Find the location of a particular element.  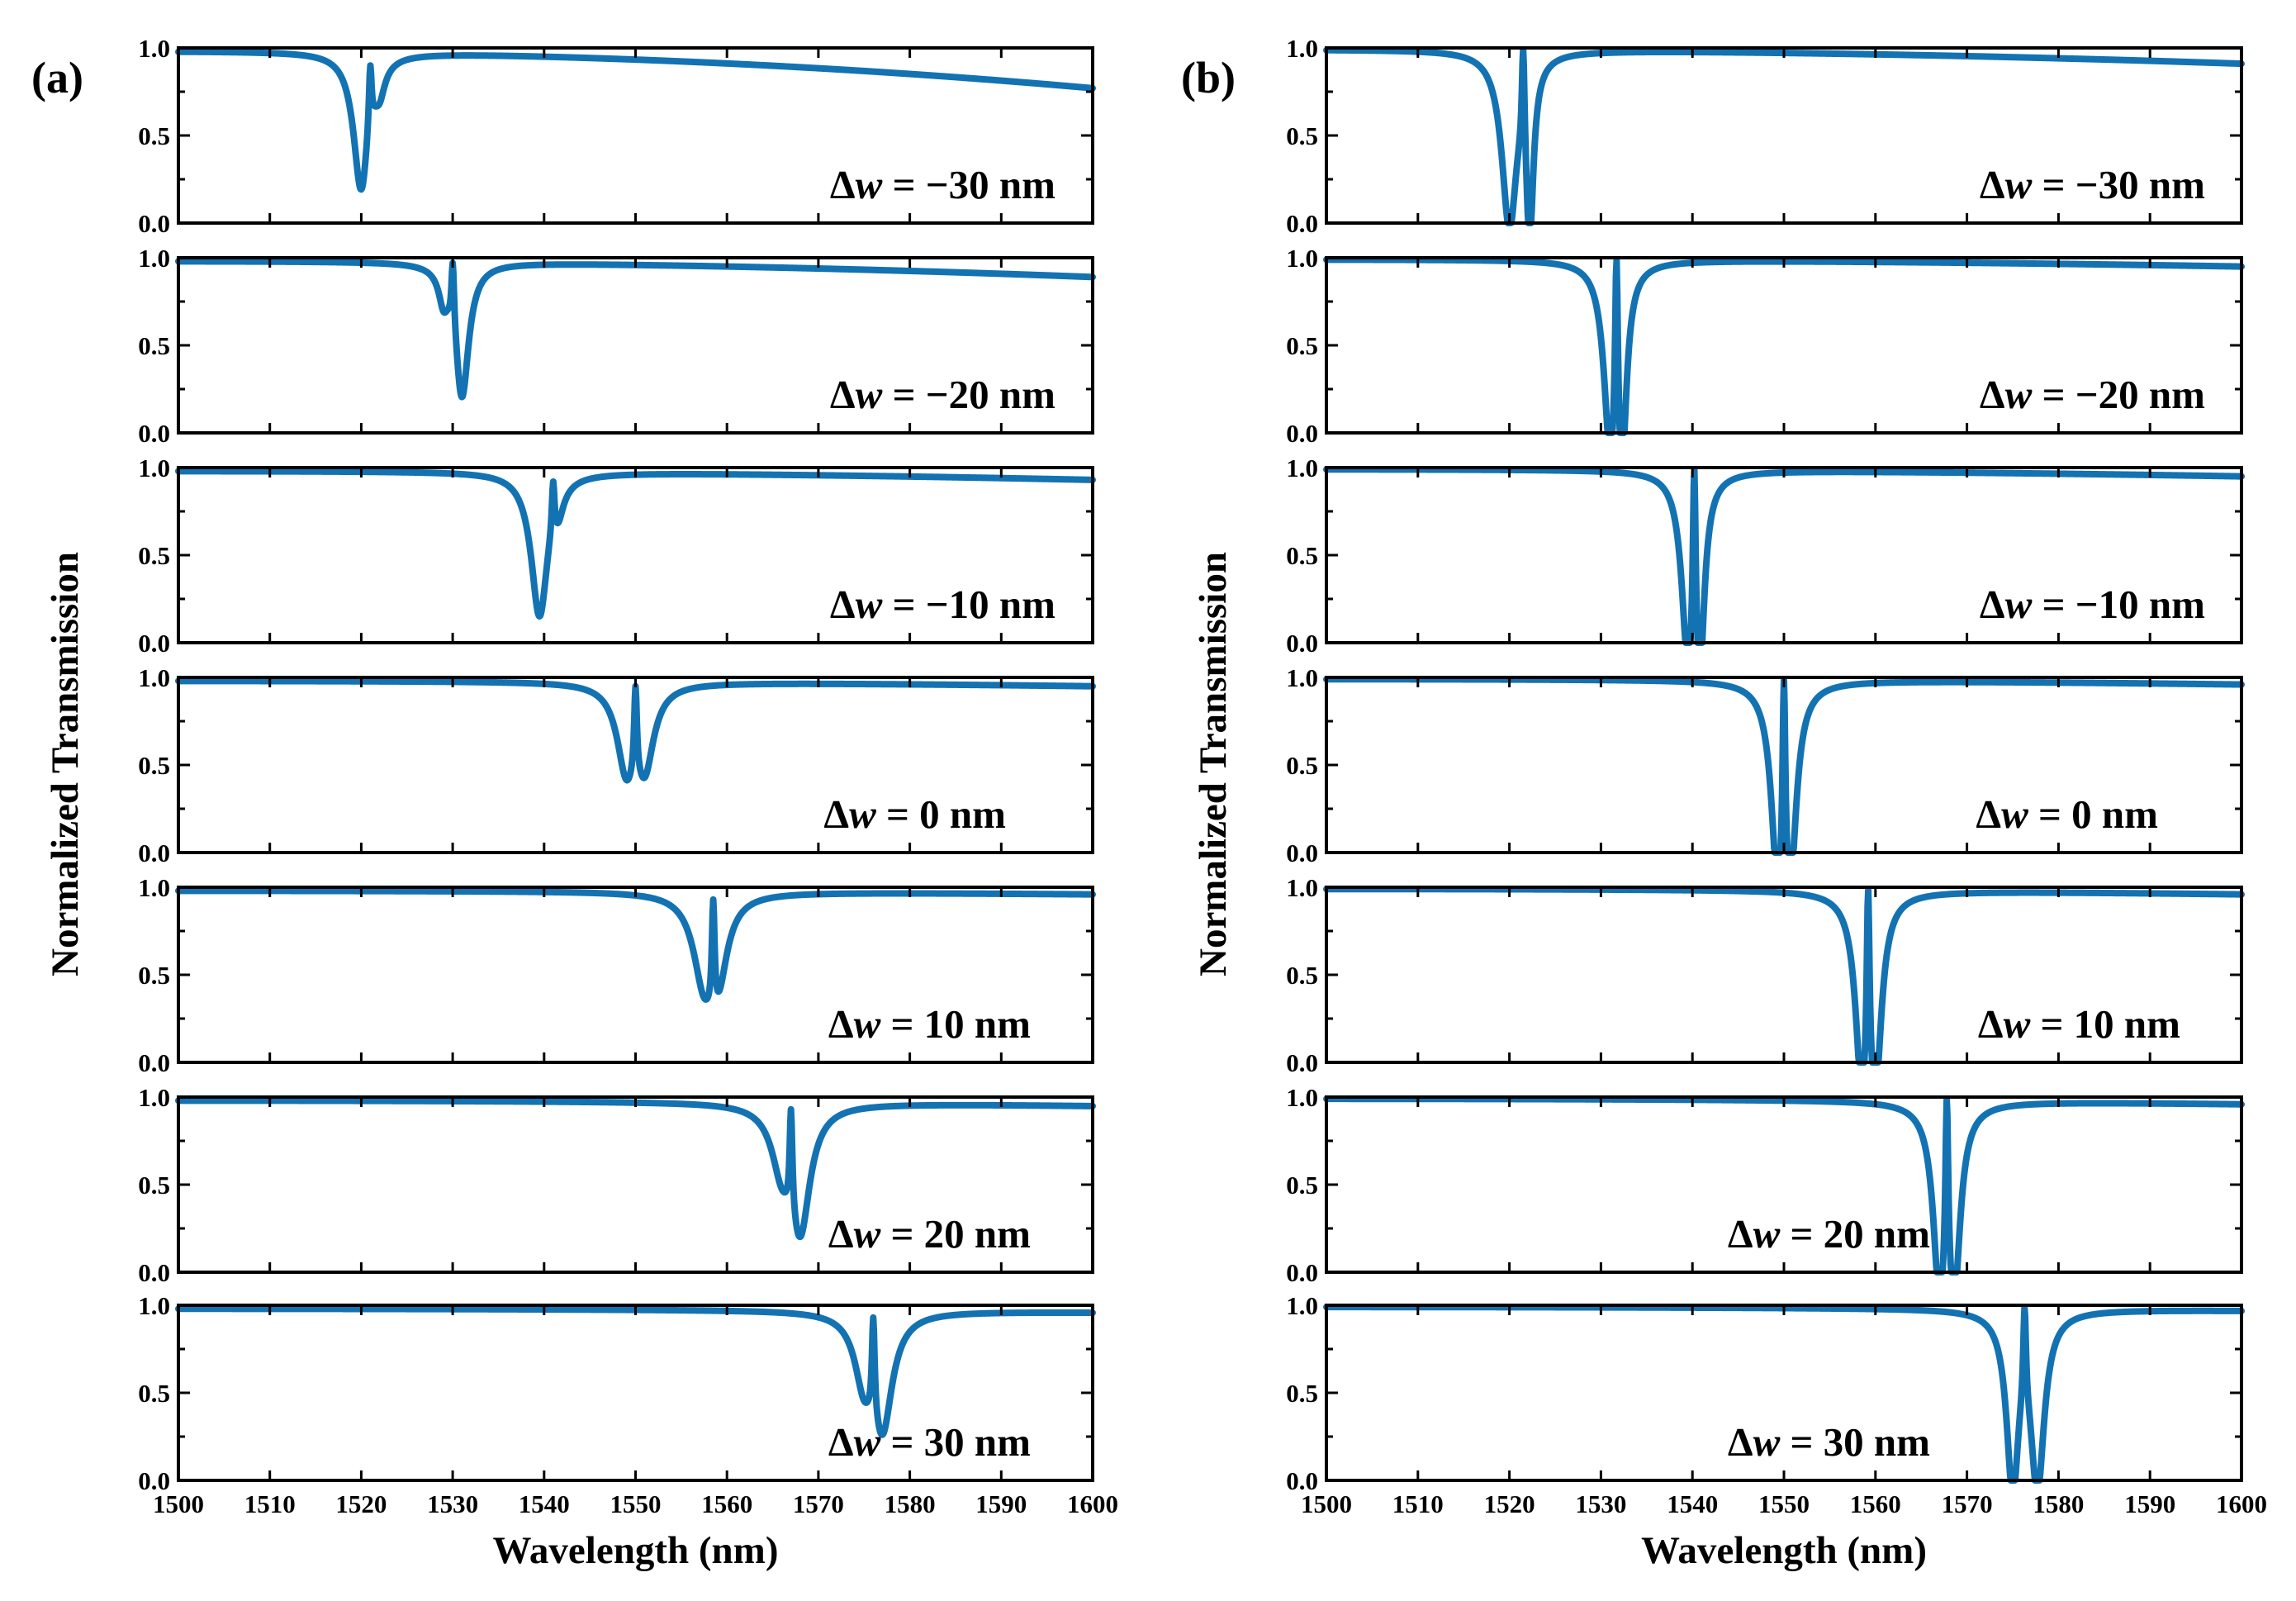

delta-w-label: Δw = 0 nm is located at coordinates (914, 814).